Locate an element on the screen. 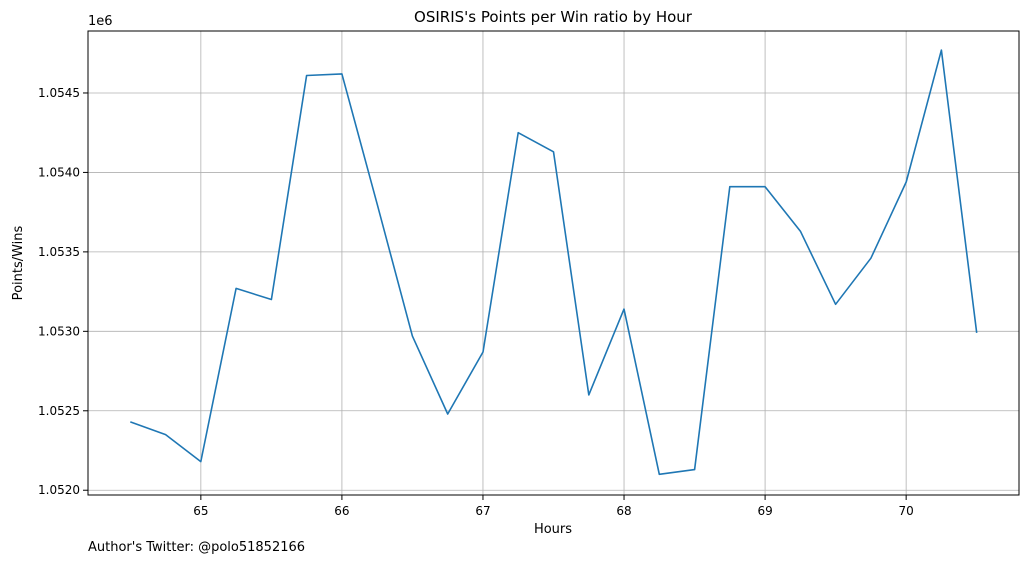  y-offset-label: 1e6 is located at coordinates (100, 21).